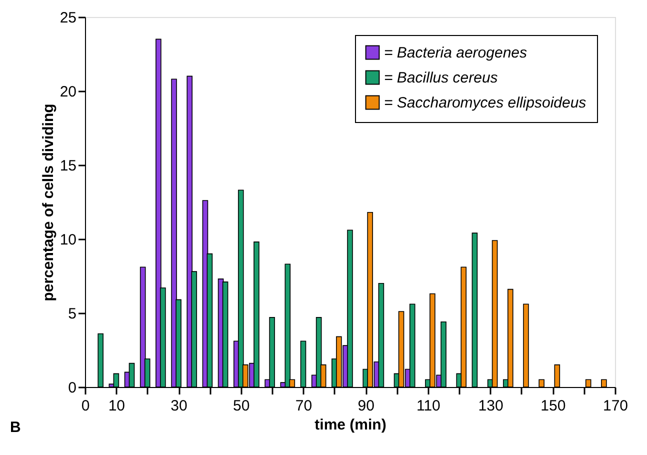 The image size is (647, 455). What do you see at coordinates (72, 314) in the screenshot?
I see `y-tick-label: 5` at bounding box center [72, 314].